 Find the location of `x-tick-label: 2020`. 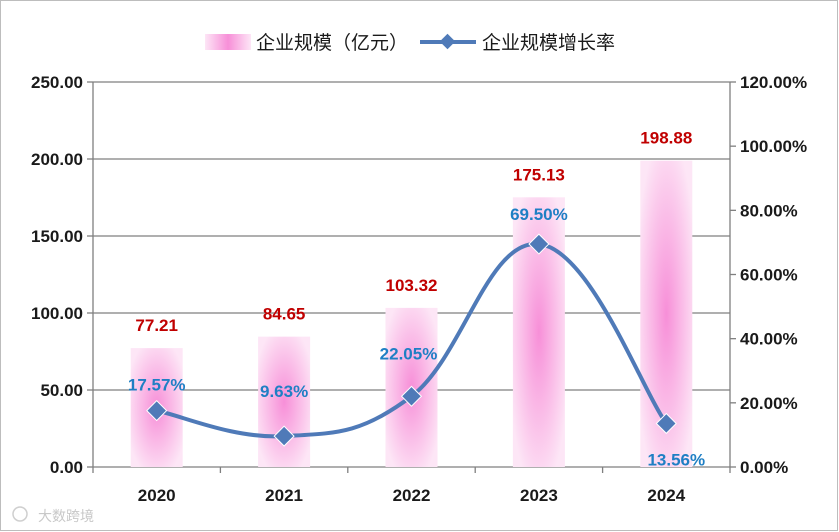

x-tick-label: 2020 is located at coordinates (157, 495).